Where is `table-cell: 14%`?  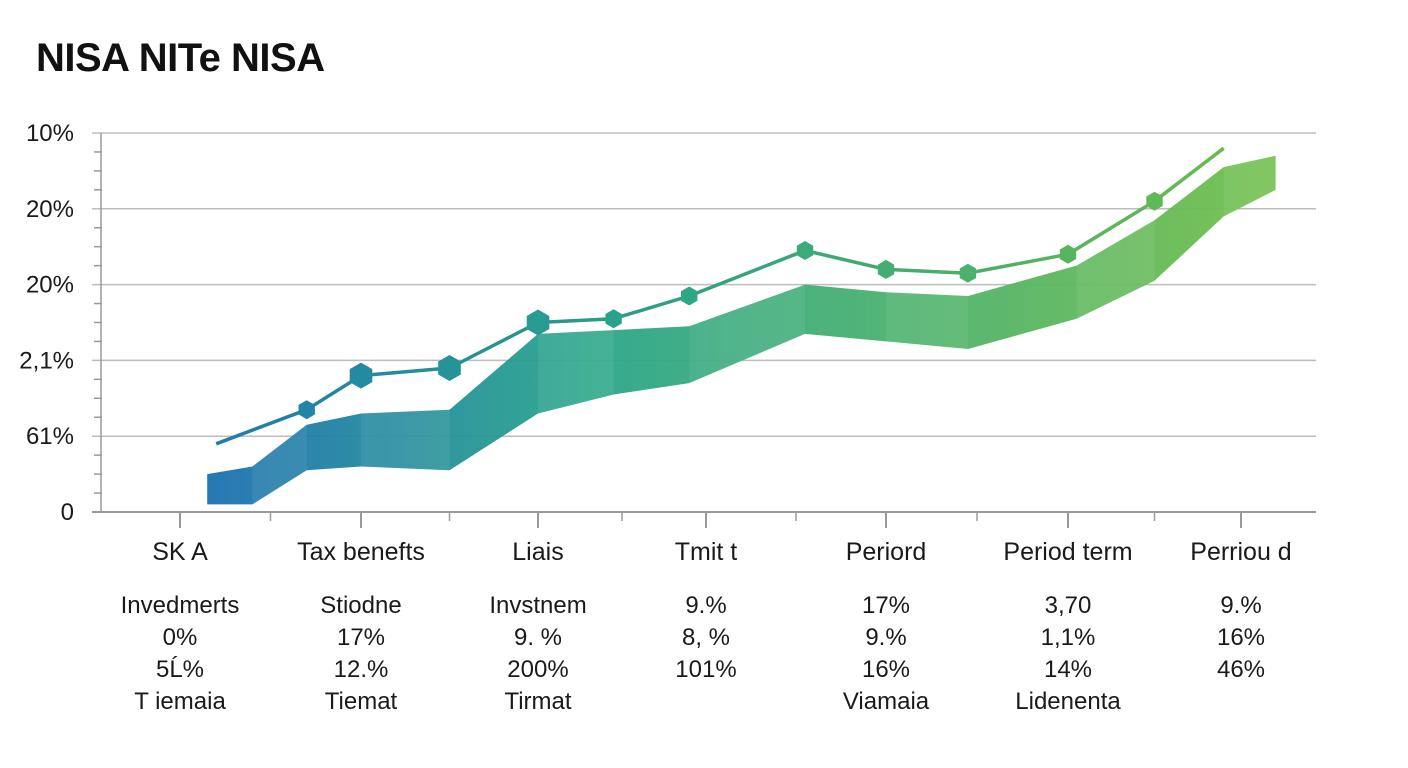 table-cell: 14% is located at coordinates (1068, 669).